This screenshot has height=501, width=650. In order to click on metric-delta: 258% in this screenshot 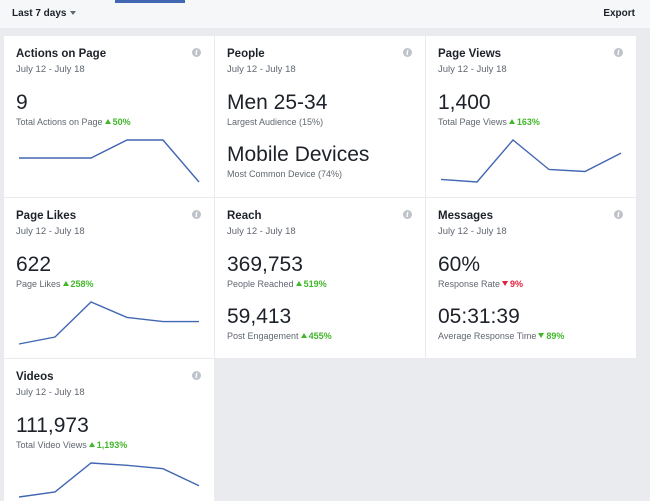, I will do `click(82, 284)`.